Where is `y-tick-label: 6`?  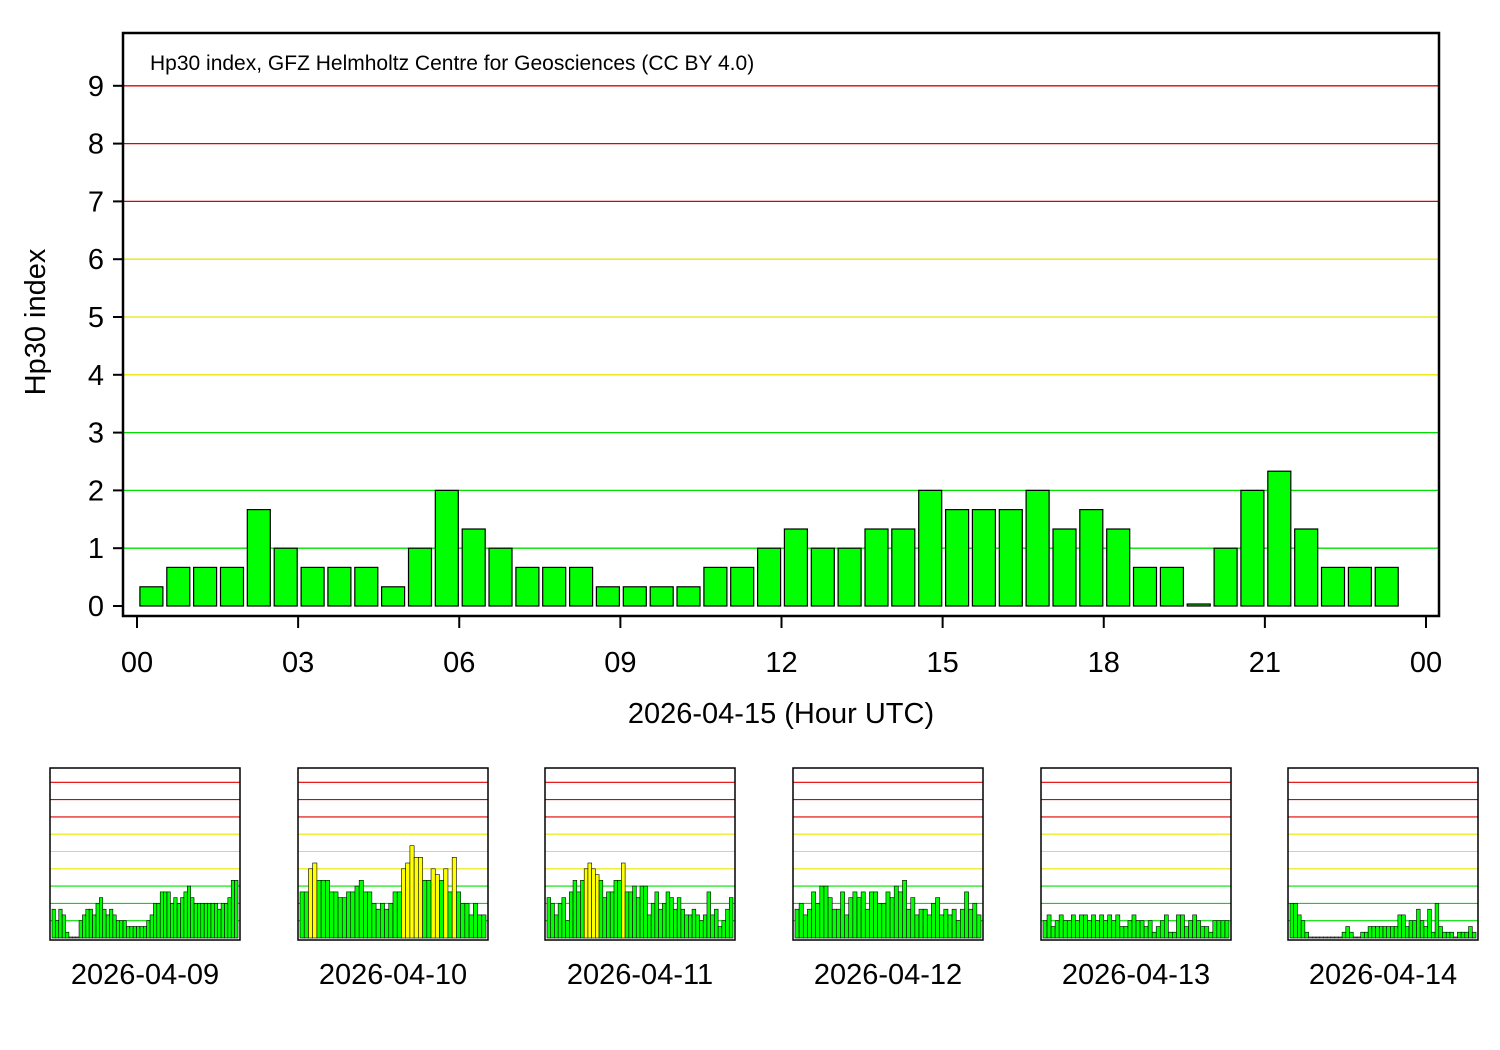
y-tick-label: 6 is located at coordinates (96, 260).